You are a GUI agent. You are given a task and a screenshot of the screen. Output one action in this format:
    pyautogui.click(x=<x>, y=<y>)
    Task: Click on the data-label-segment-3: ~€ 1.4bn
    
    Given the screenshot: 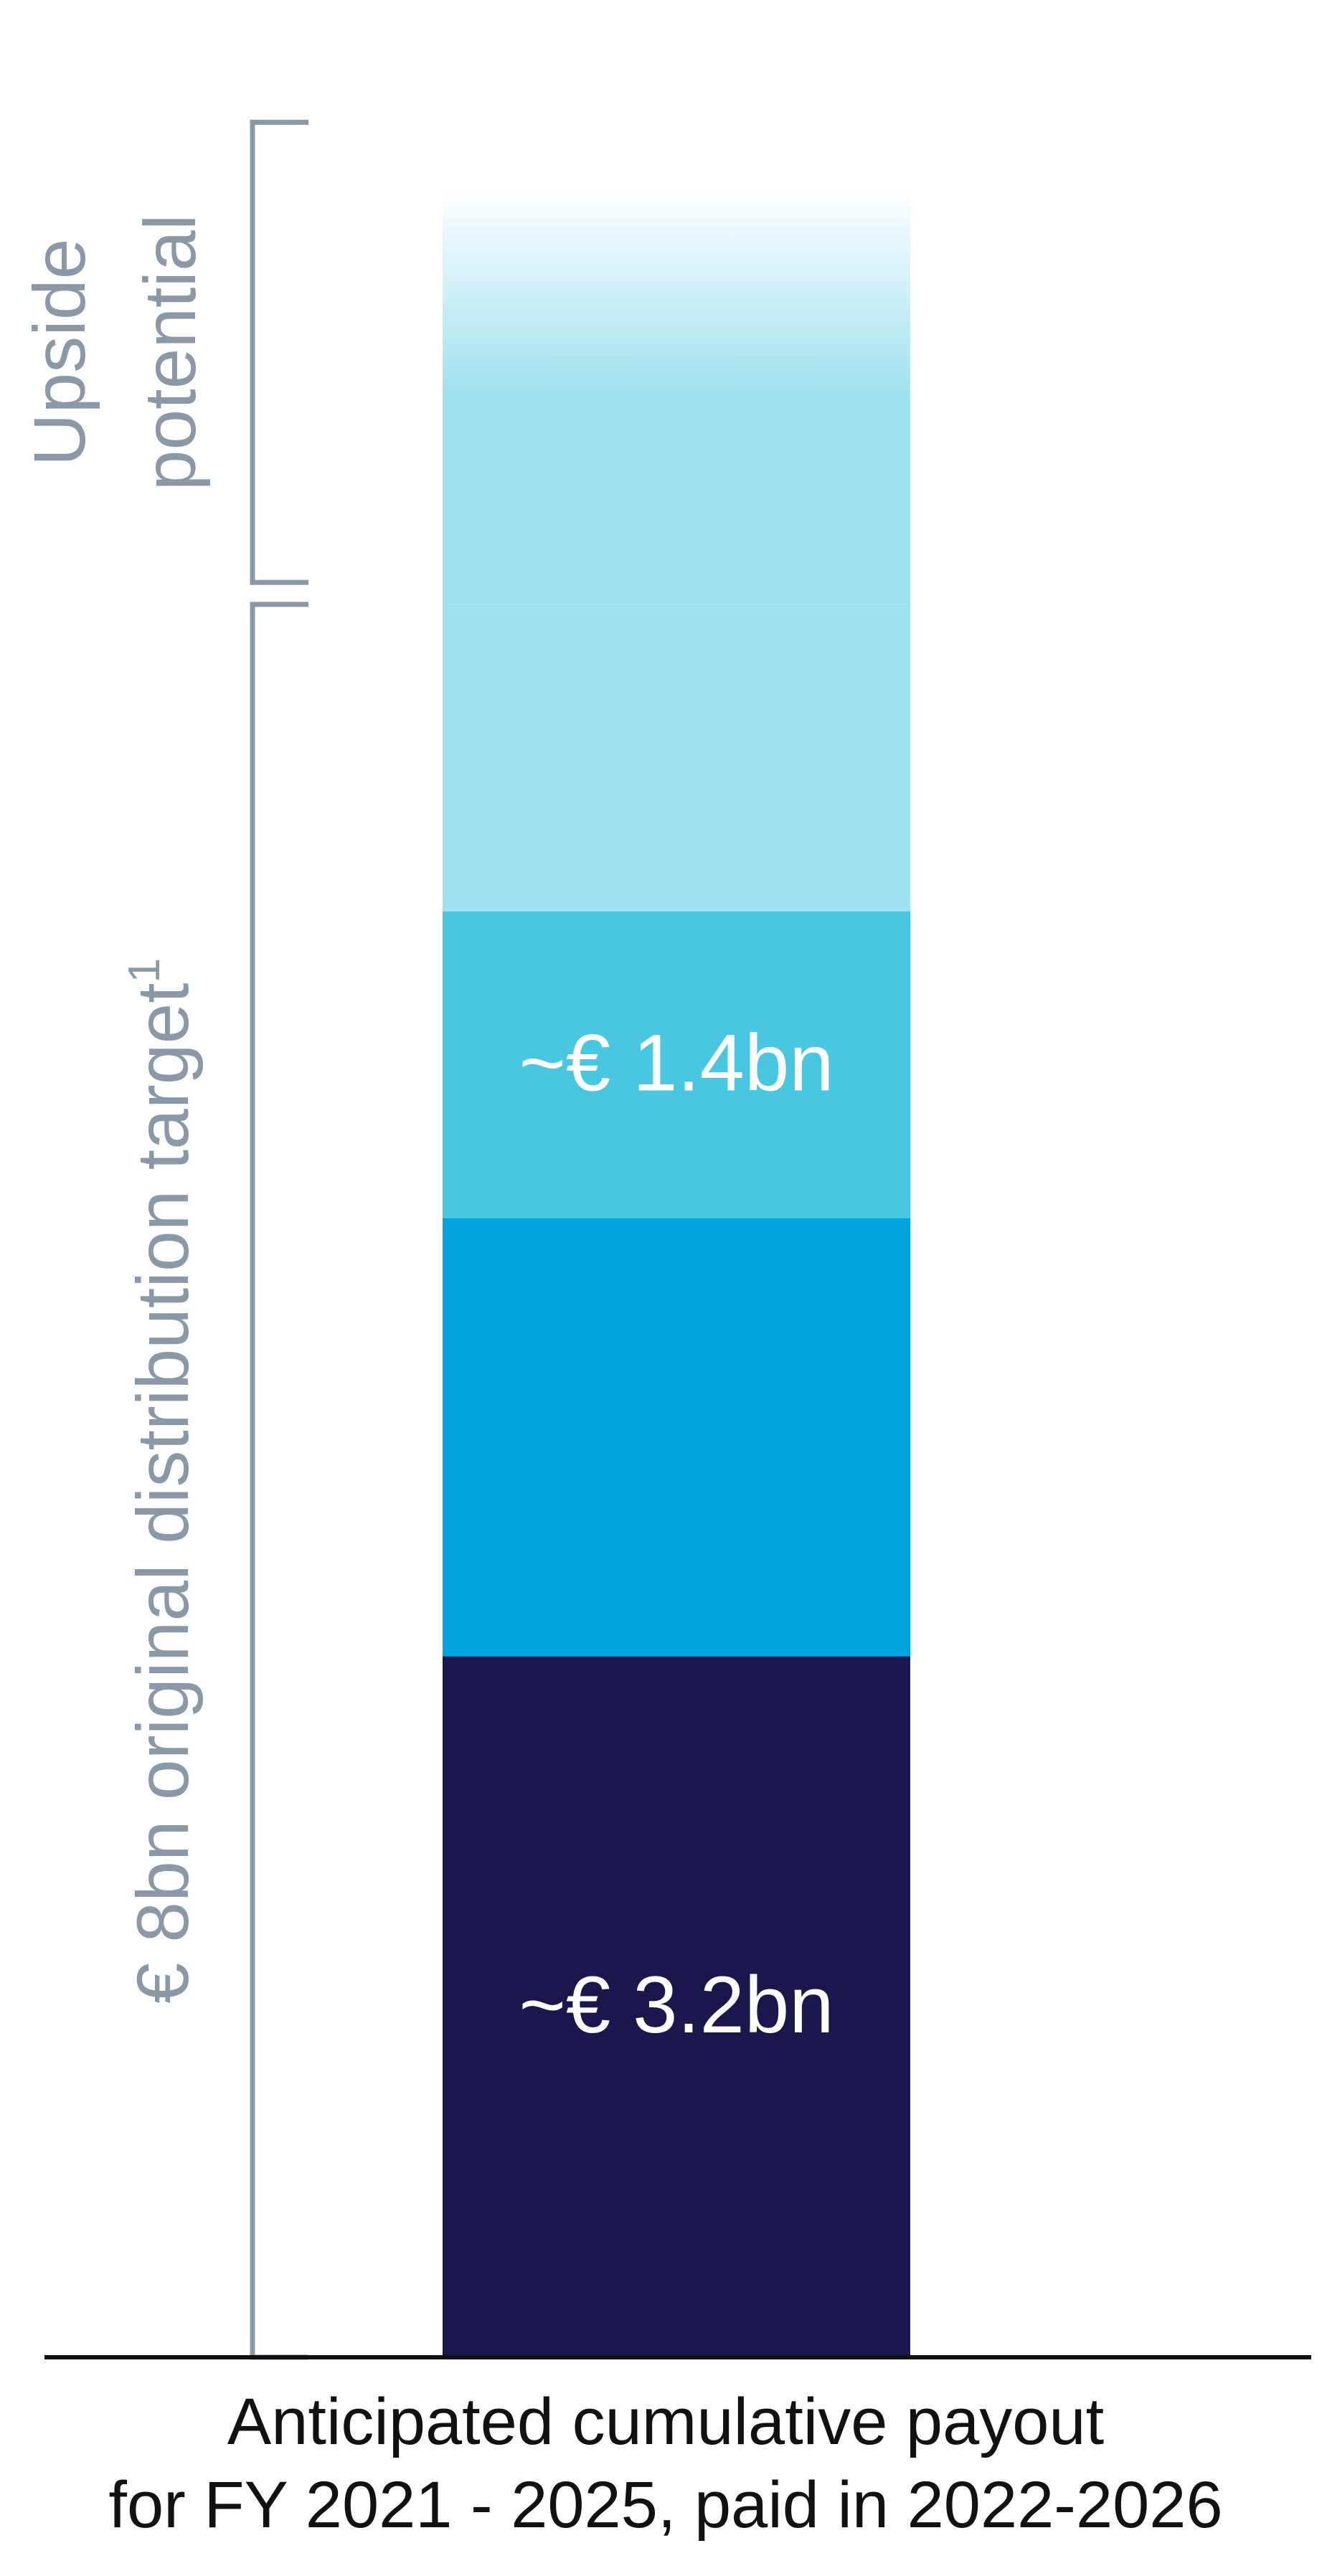 What is the action you would take?
    pyautogui.click(x=676, y=1062)
    